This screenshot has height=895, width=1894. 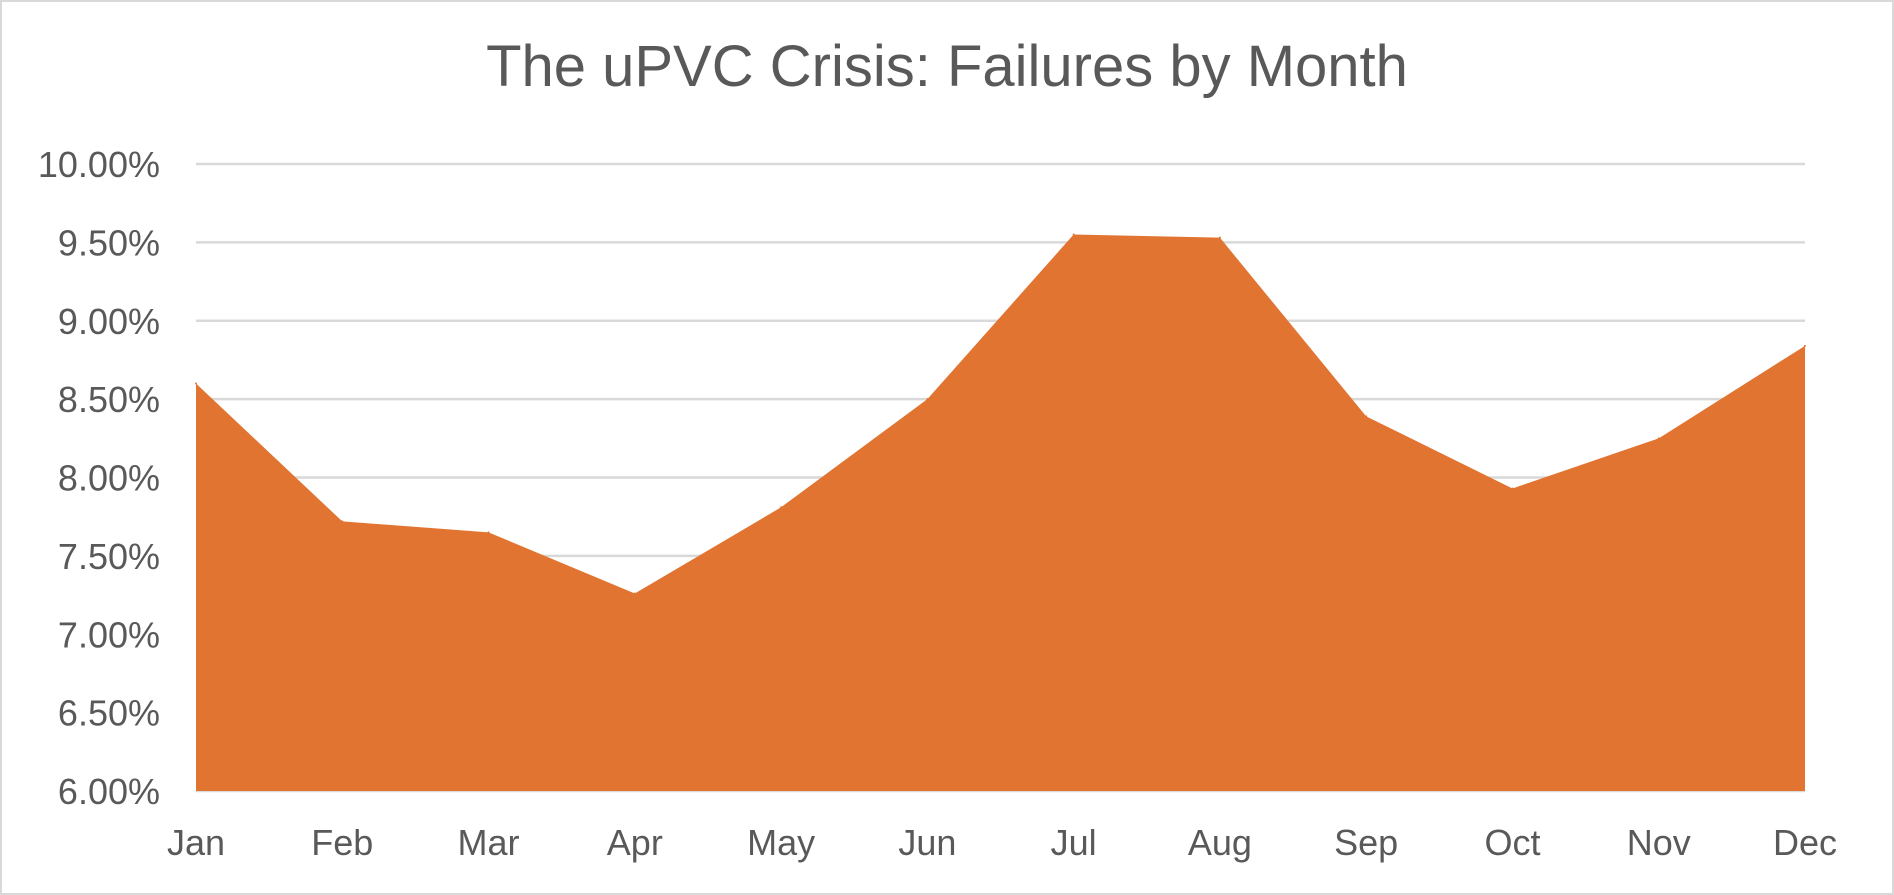 I want to click on x-axis-tick-labels: Jan Feb Mar Apr May Jun Jul Aug Sep Oct Nov Dec, so click(x=1002, y=842).